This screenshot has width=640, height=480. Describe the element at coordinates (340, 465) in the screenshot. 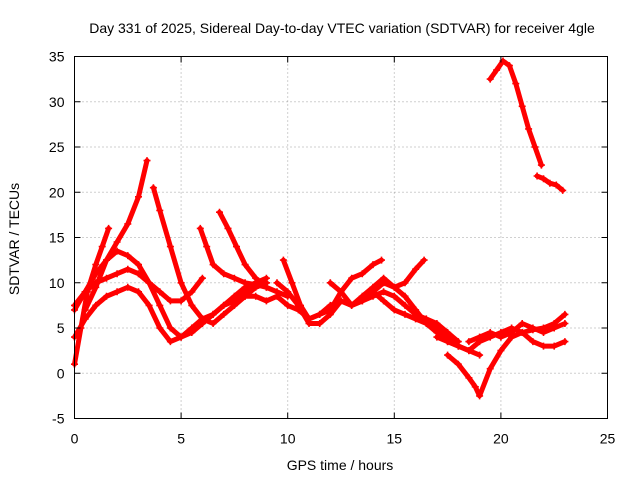

I see `x-axis-label: GPS time / hours` at that location.